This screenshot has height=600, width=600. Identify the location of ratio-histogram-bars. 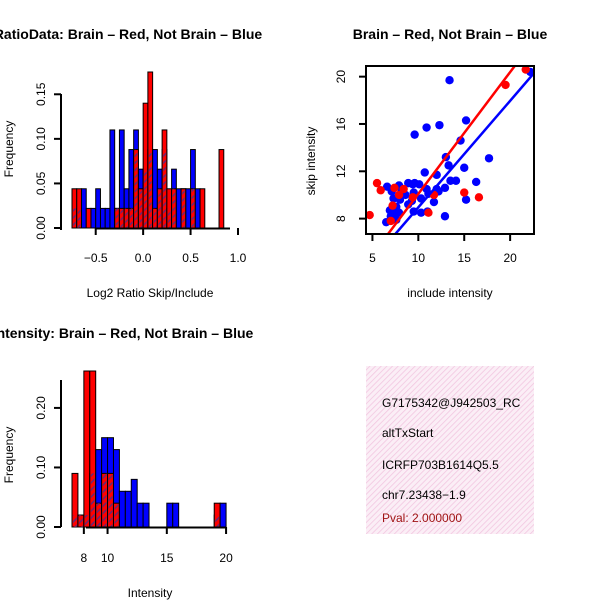
(148, 150).